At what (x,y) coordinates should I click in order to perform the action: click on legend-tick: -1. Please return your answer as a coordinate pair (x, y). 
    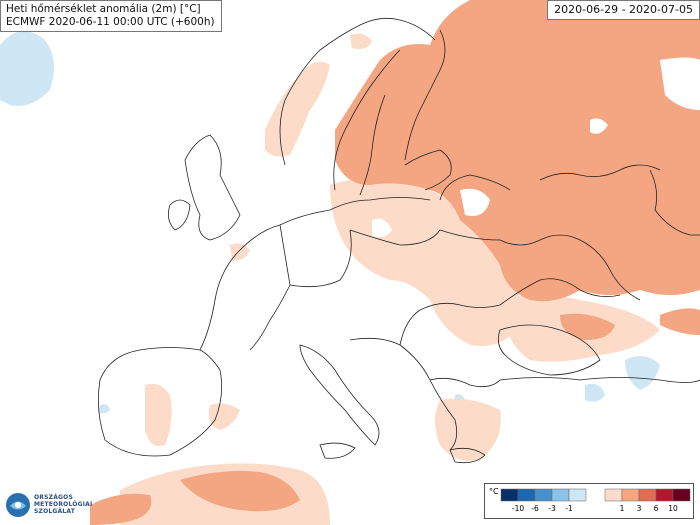
    Looking at the image, I should click on (569, 508).